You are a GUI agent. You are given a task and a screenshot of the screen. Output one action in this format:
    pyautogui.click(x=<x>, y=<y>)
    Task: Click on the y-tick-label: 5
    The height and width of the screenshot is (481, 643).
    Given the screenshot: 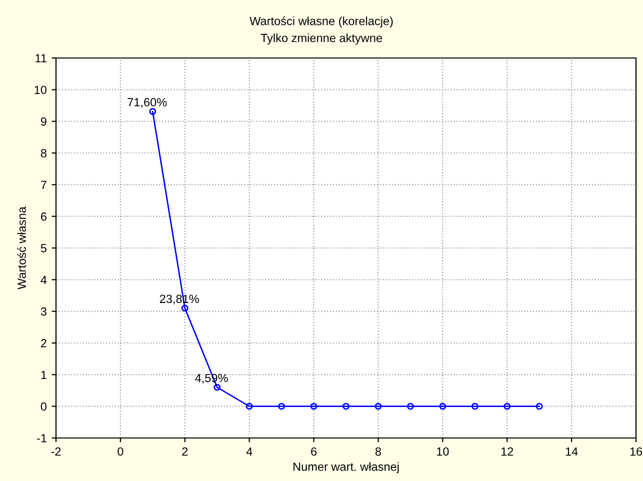 What is the action you would take?
    pyautogui.click(x=43, y=248)
    